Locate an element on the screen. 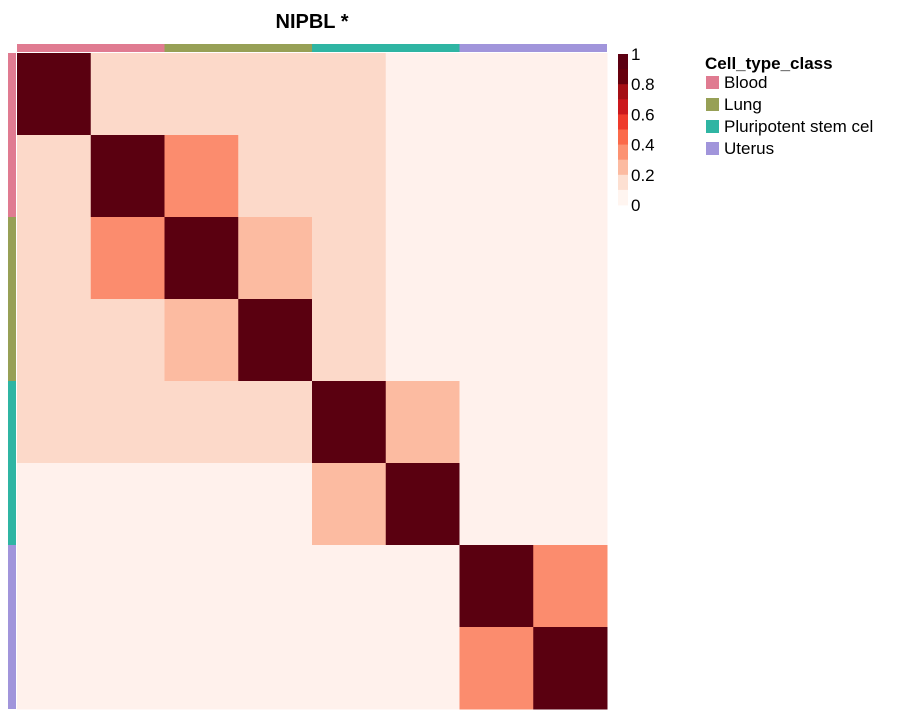  color-scale-tick-label: 1 is located at coordinates (635, 54).